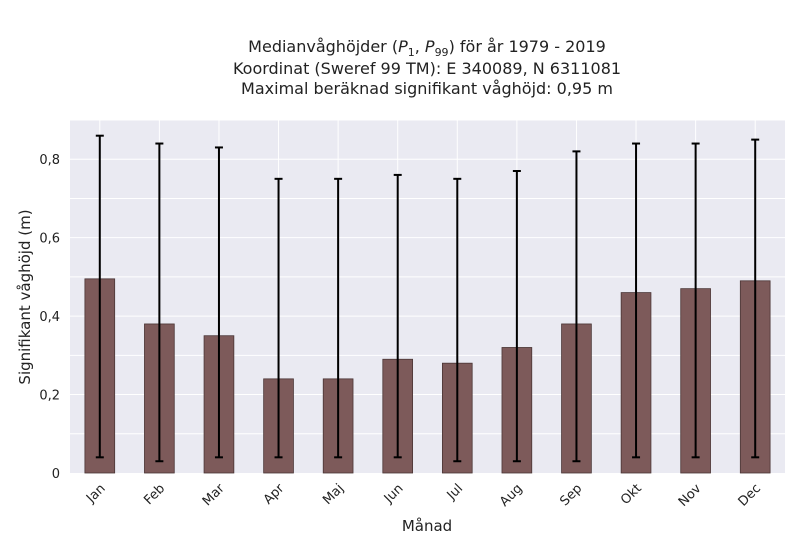  Describe the element at coordinates (457, 320) in the screenshot. I see `error-bar-jul` at that location.